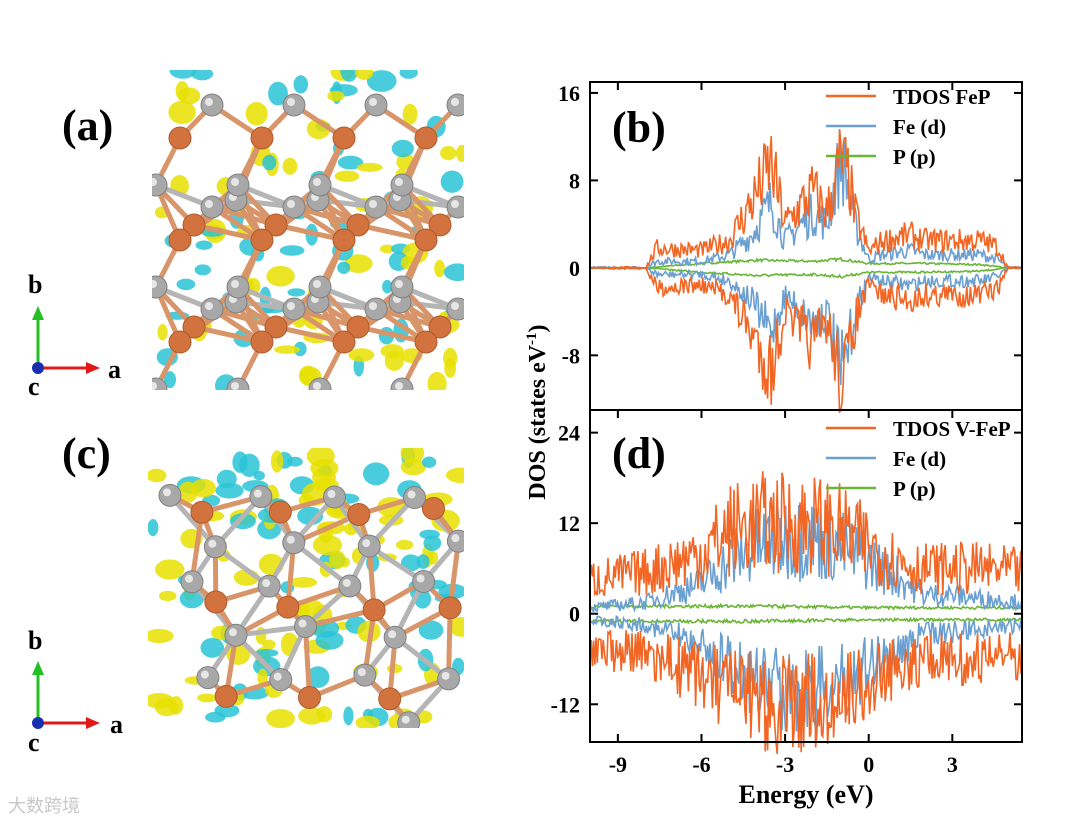 This screenshot has height=823, width=1080. What do you see at coordinates (569, 523) in the screenshot?
I see `y-tick-label-d: 12` at bounding box center [569, 523].